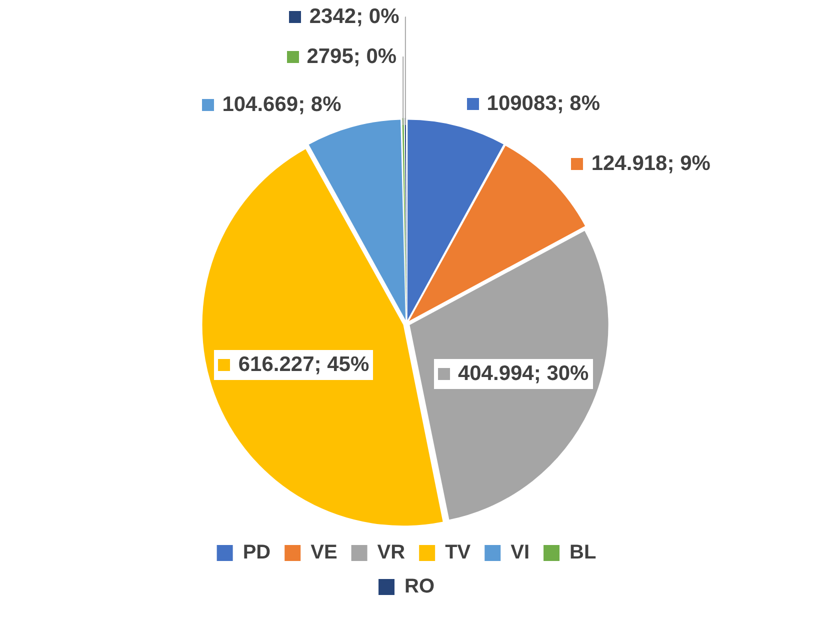 The image size is (813, 621). What do you see at coordinates (354, 17) in the screenshot?
I see `data-label: 2342; 0%` at bounding box center [354, 17].